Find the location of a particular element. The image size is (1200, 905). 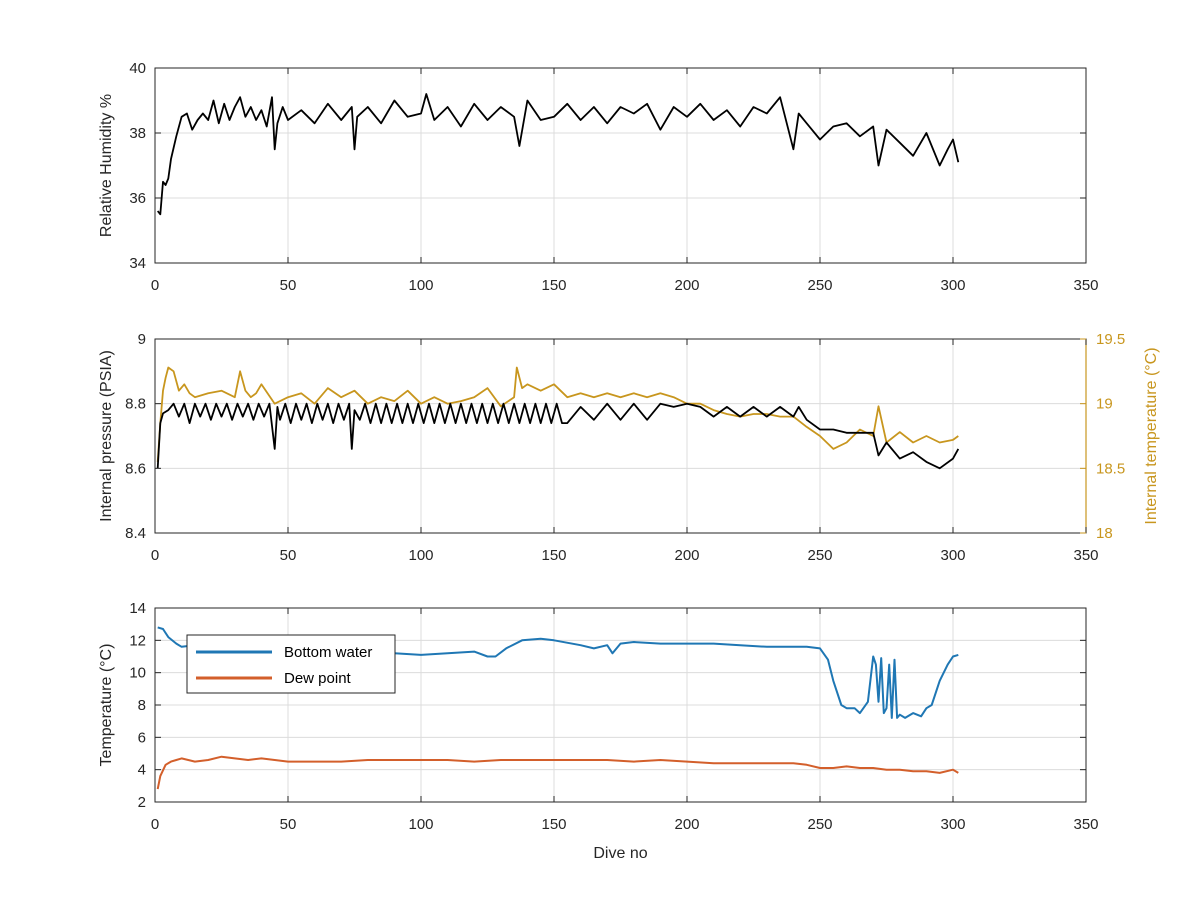

y-tick-label: 34 is located at coordinates (137, 263).